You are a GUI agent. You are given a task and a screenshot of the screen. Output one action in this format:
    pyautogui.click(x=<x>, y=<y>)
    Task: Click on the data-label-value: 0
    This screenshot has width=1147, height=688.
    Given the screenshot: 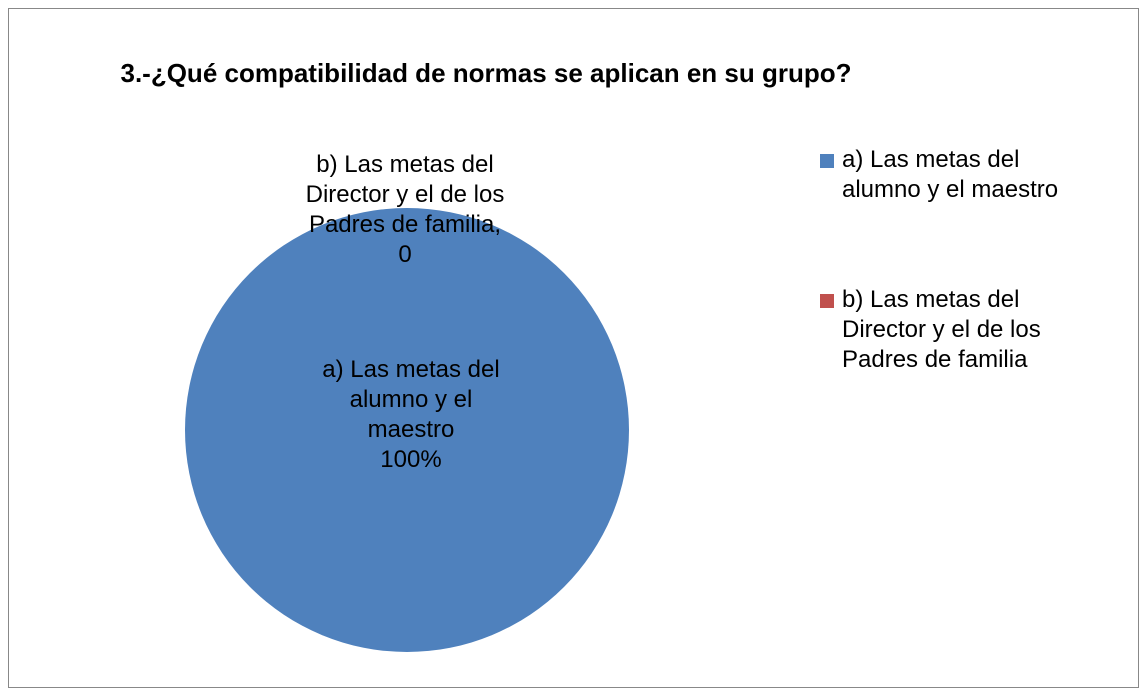 What is the action you would take?
    pyautogui.click(x=405, y=254)
    